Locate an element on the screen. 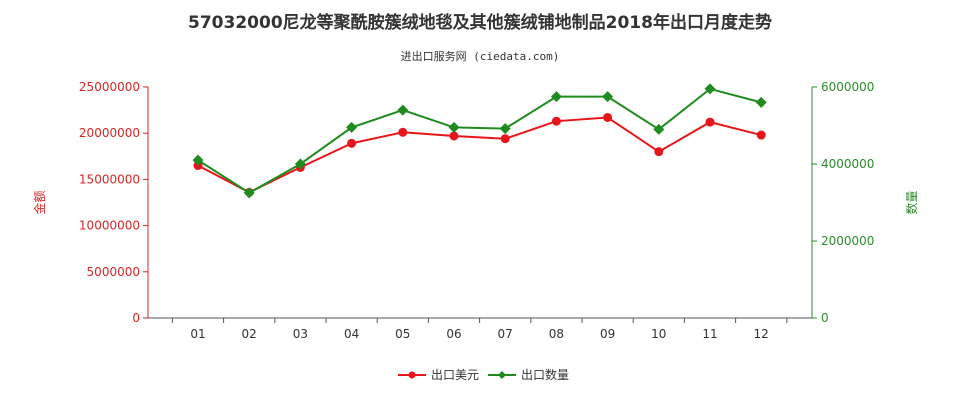  legend-label-2: 出口数量 is located at coordinates (545, 374).